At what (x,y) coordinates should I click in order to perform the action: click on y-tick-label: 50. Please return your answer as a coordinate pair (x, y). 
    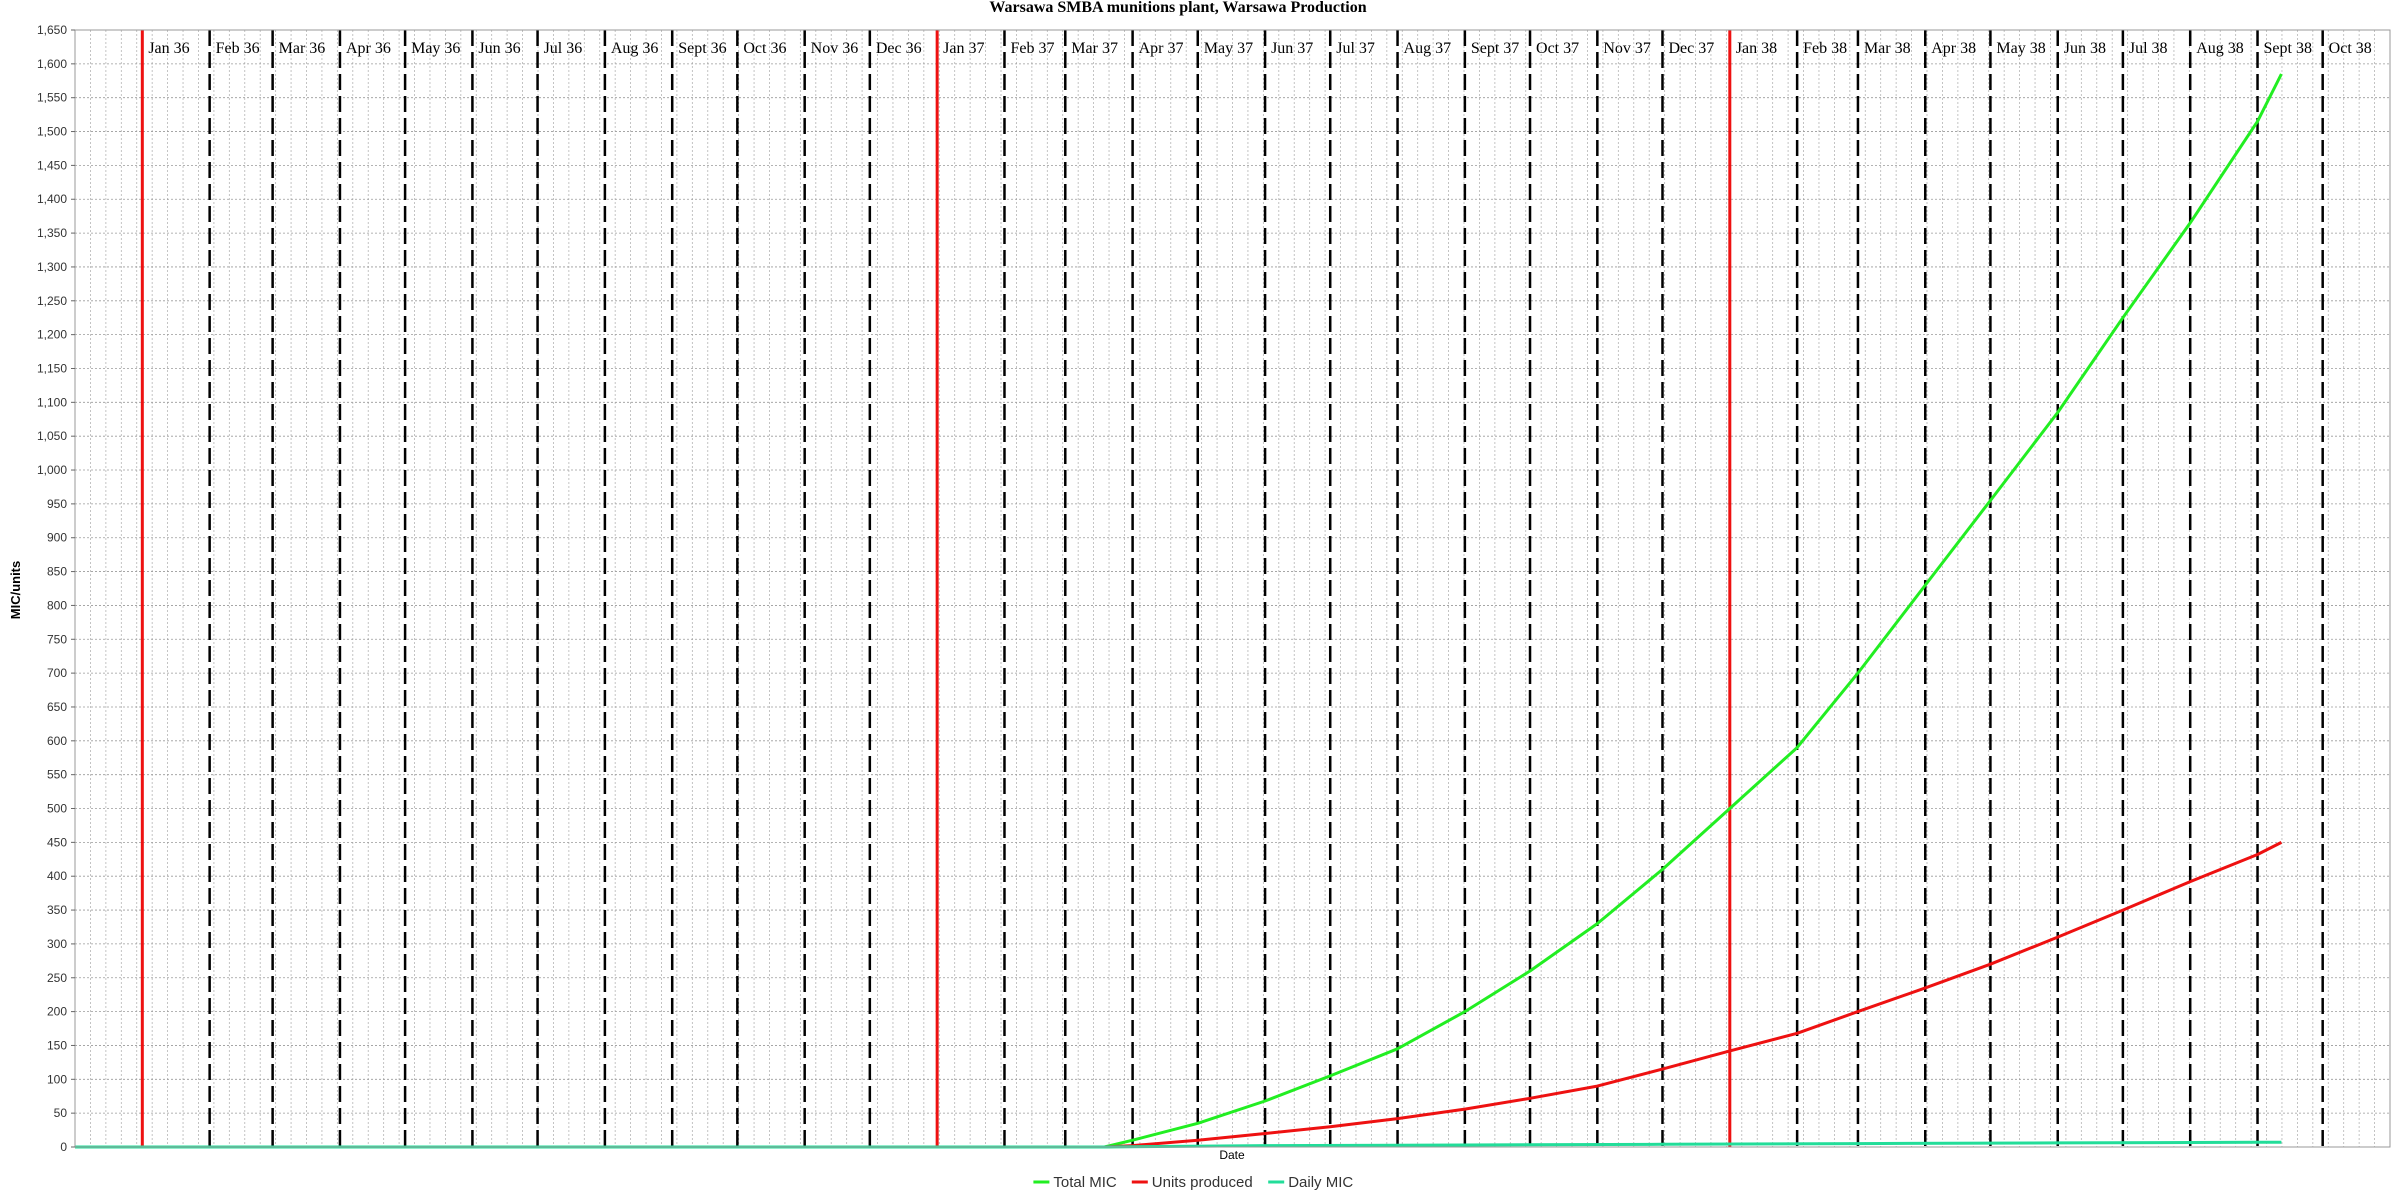
    Looking at the image, I should click on (61, 1113).